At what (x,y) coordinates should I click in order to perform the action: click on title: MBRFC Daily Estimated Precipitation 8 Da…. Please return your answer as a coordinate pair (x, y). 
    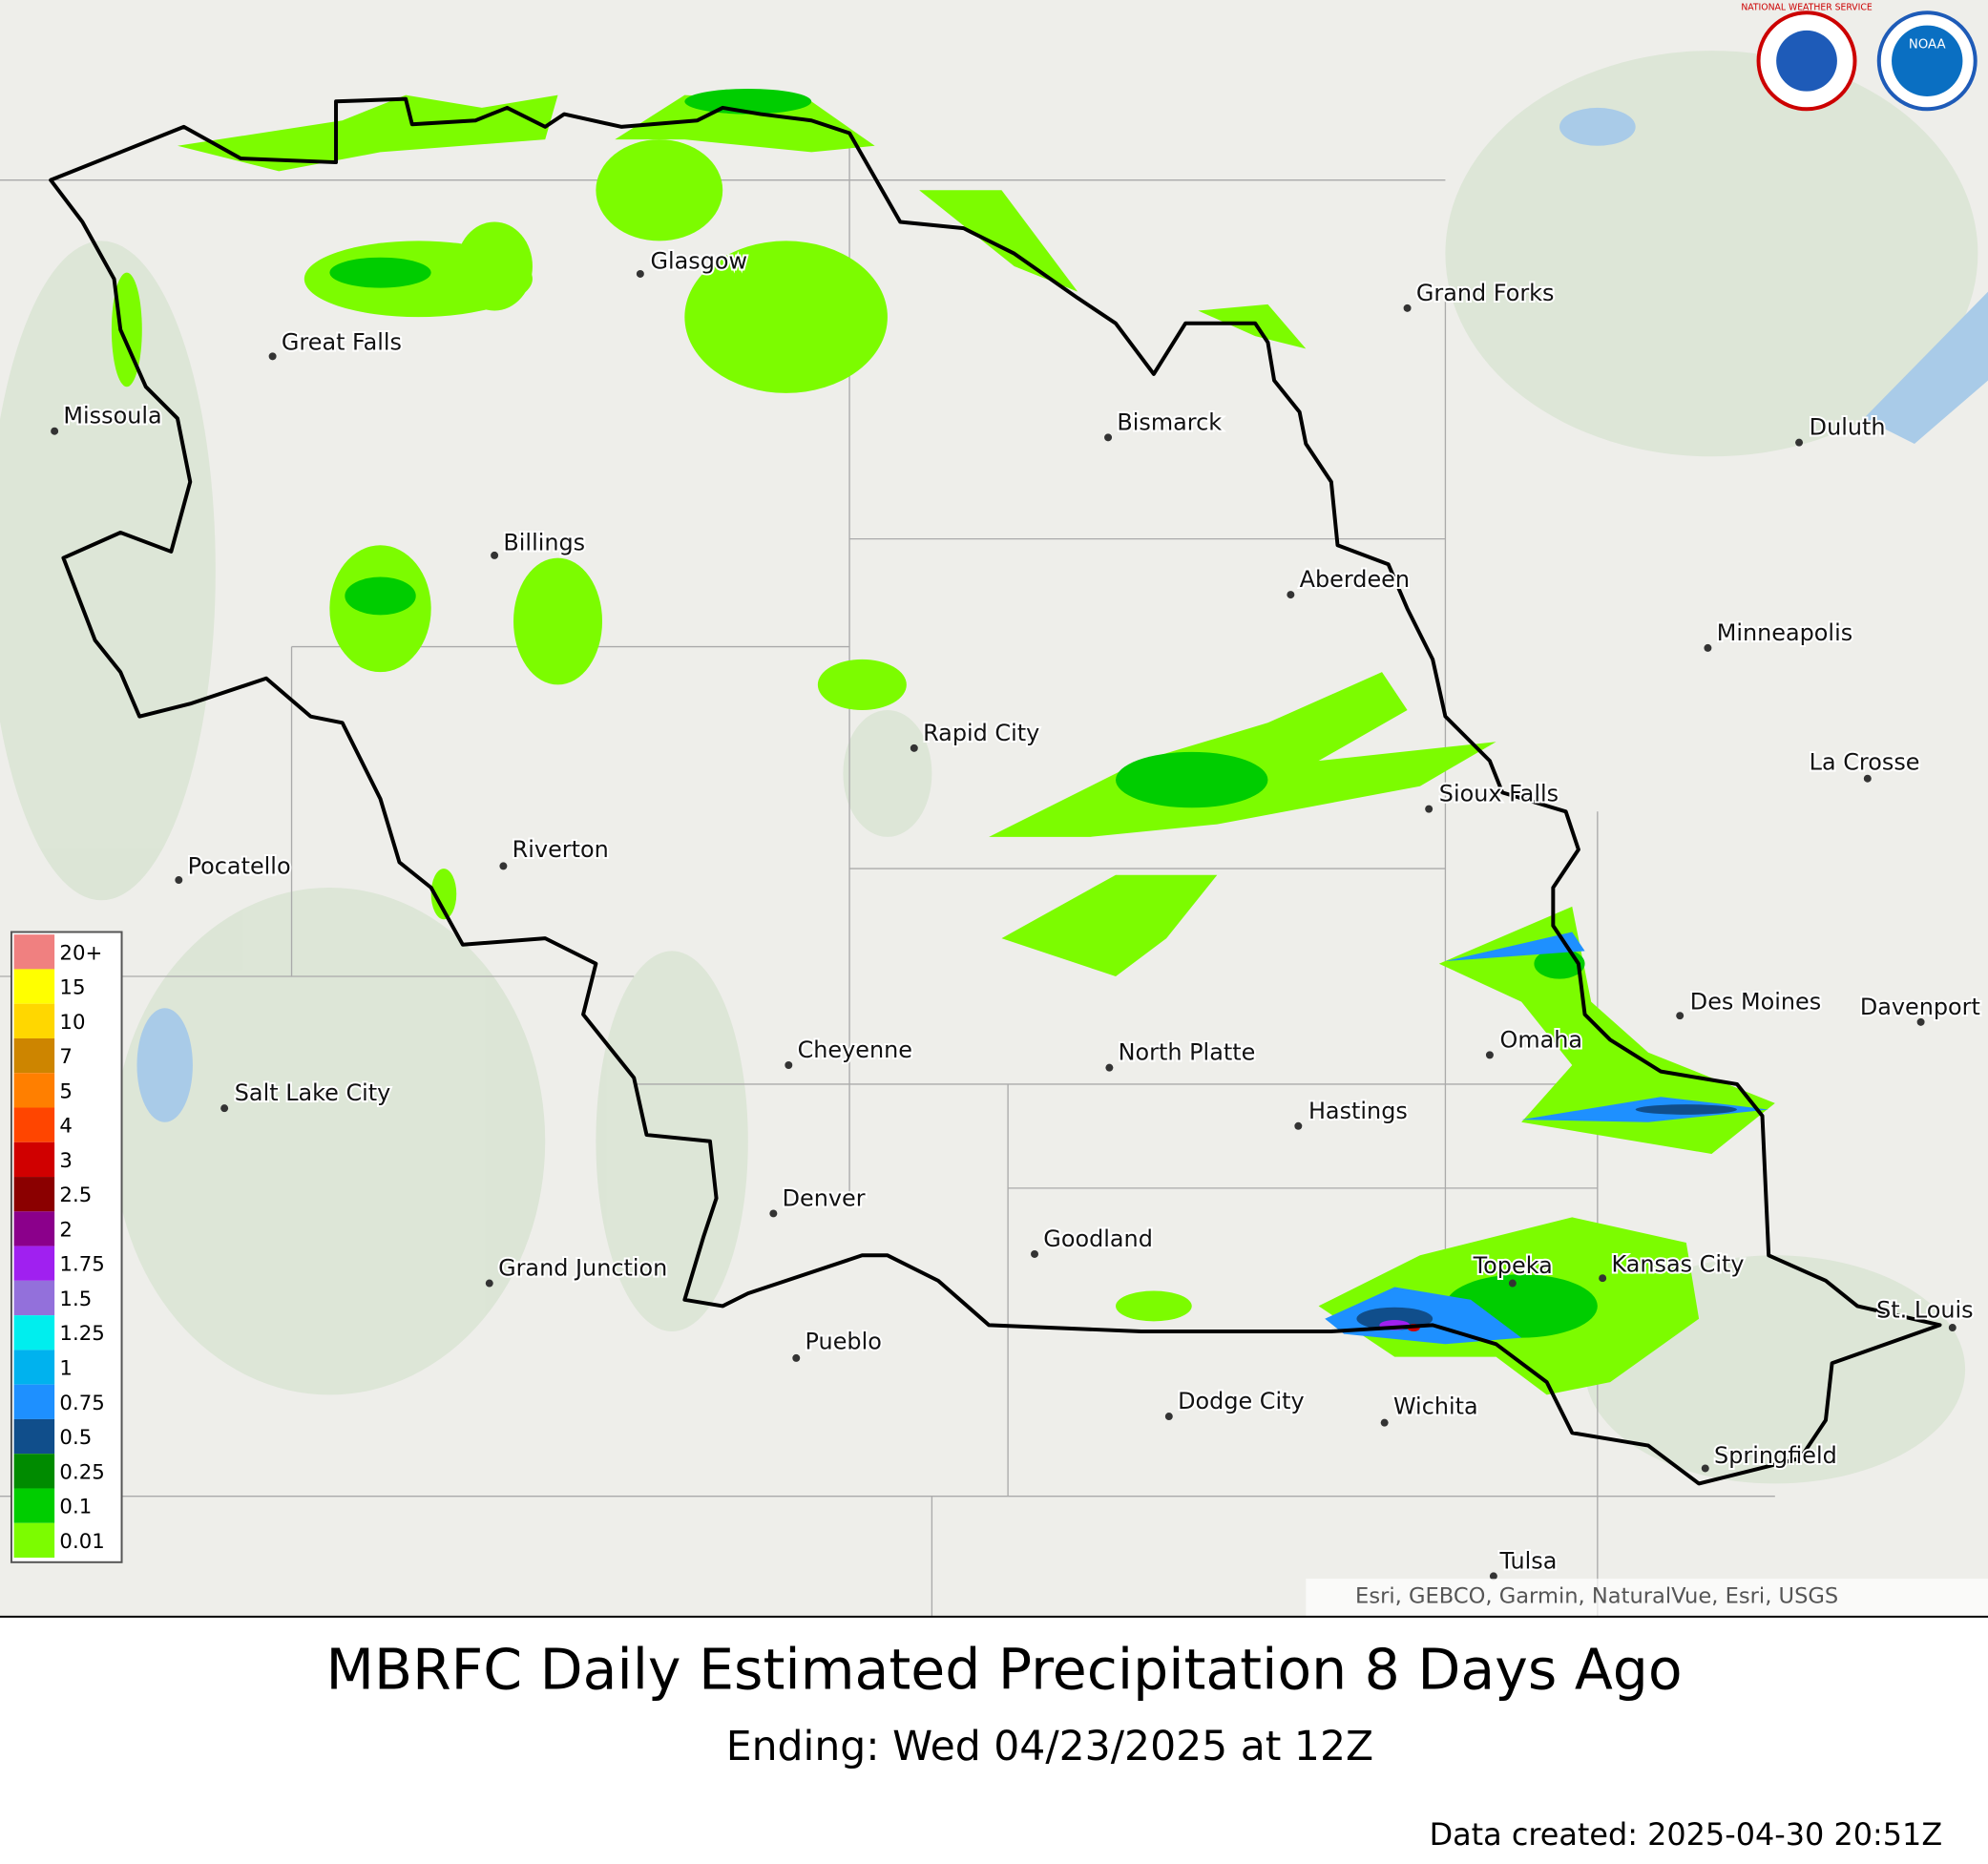
    Looking at the image, I should click on (1004, 1670).